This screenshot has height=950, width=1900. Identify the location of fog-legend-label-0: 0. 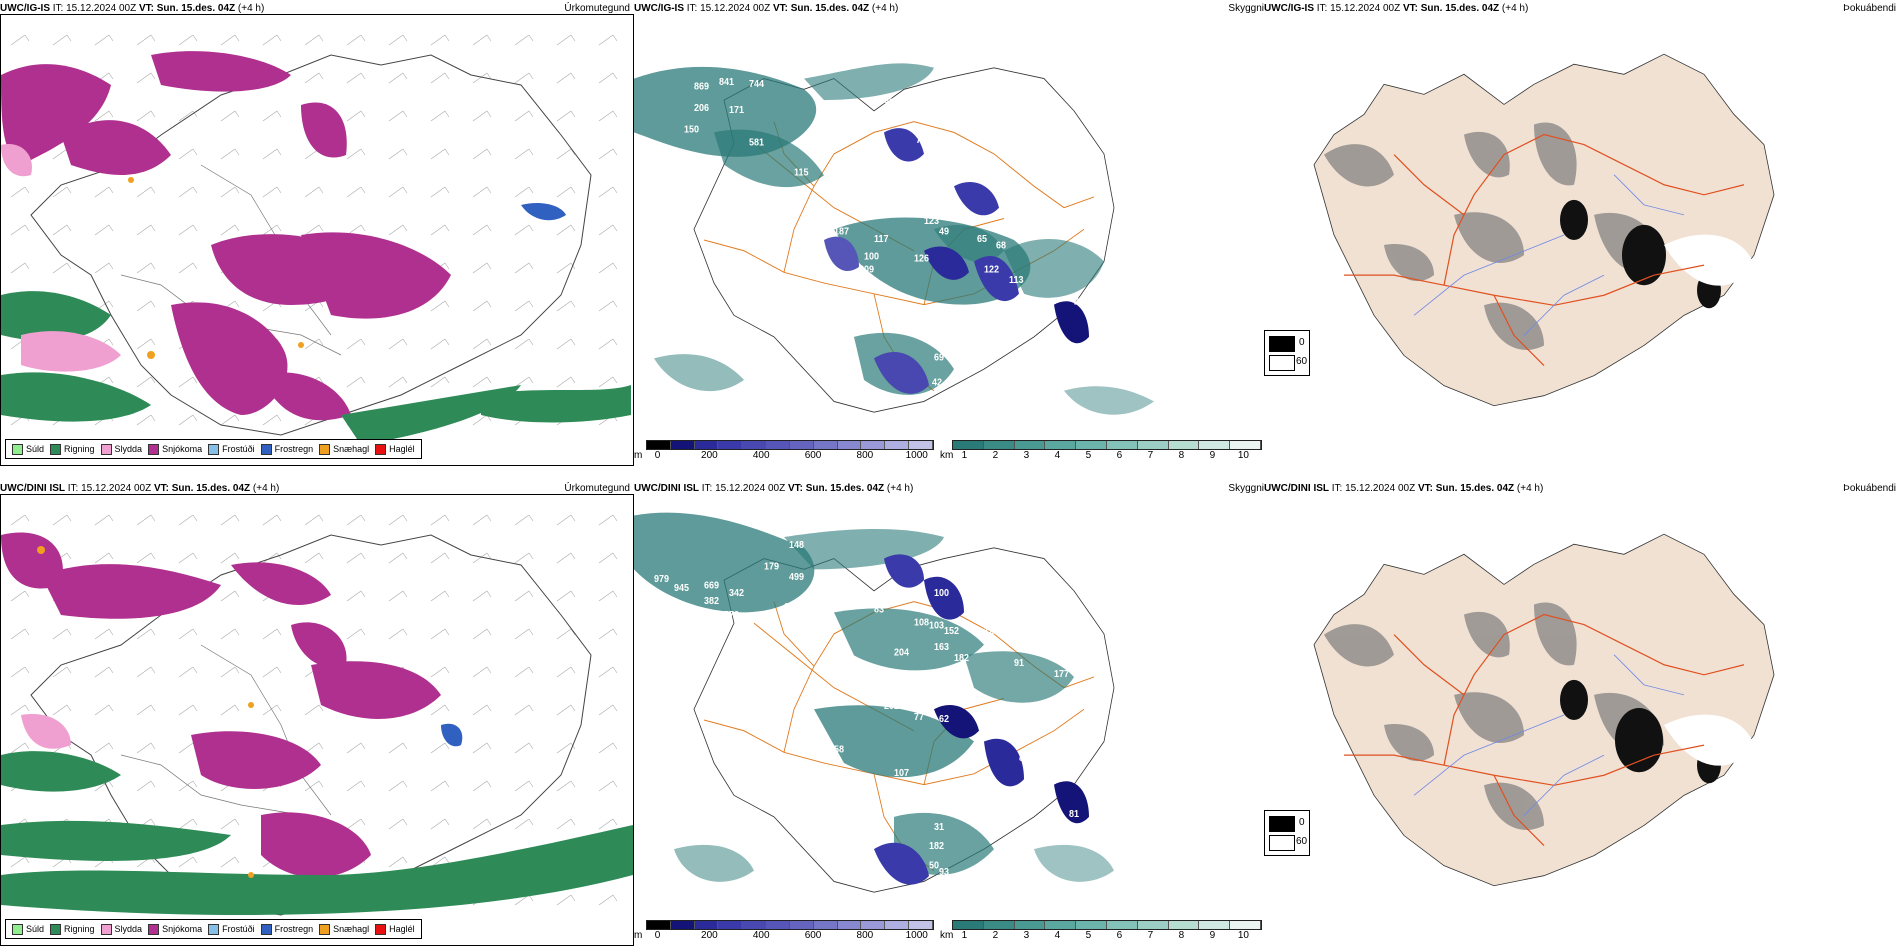
(1302, 342).